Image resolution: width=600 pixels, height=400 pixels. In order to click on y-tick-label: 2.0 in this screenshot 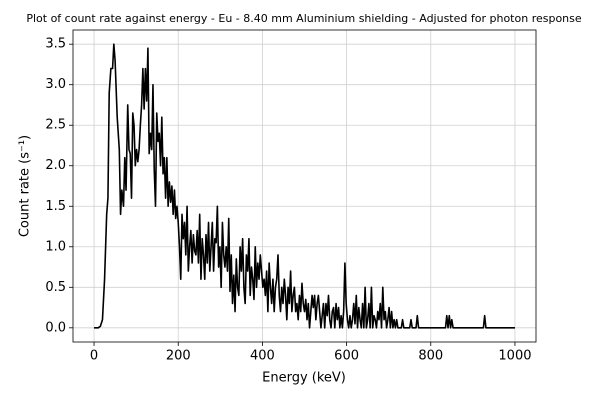, I will do `click(55, 165)`.